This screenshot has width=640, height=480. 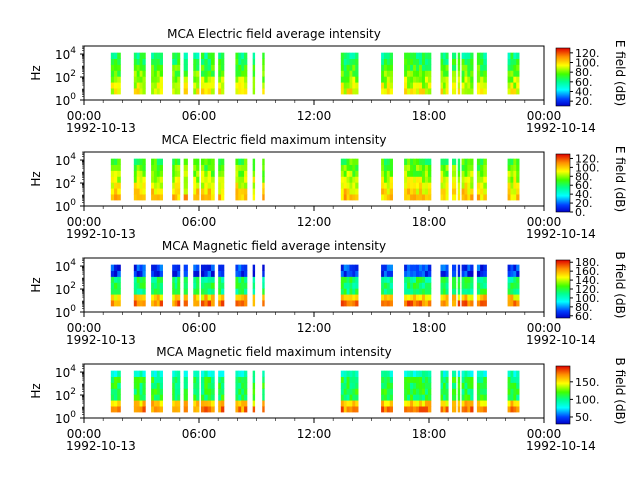 I want to click on y-tick-base: 10, so click(x=62, y=161).